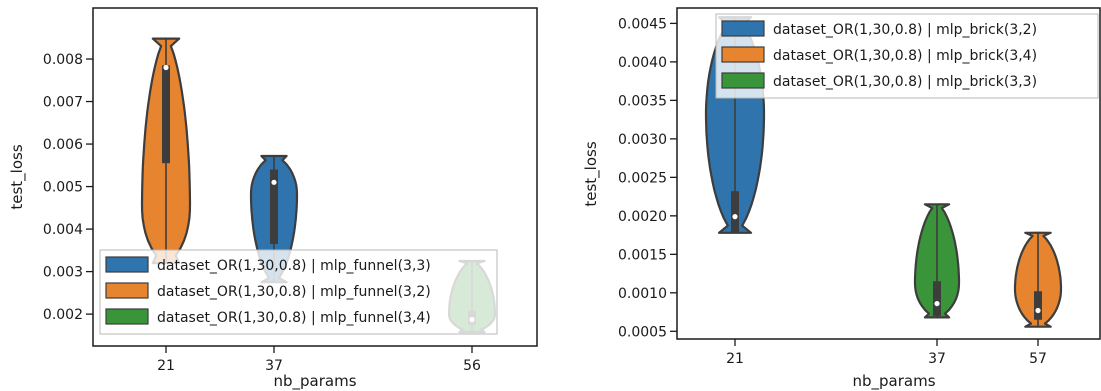 The width and height of the screenshot is (1101, 391). What do you see at coordinates (642, 332) in the screenshot?
I see `y-tick-label: 0.0005` at bounding box center [642, 332].